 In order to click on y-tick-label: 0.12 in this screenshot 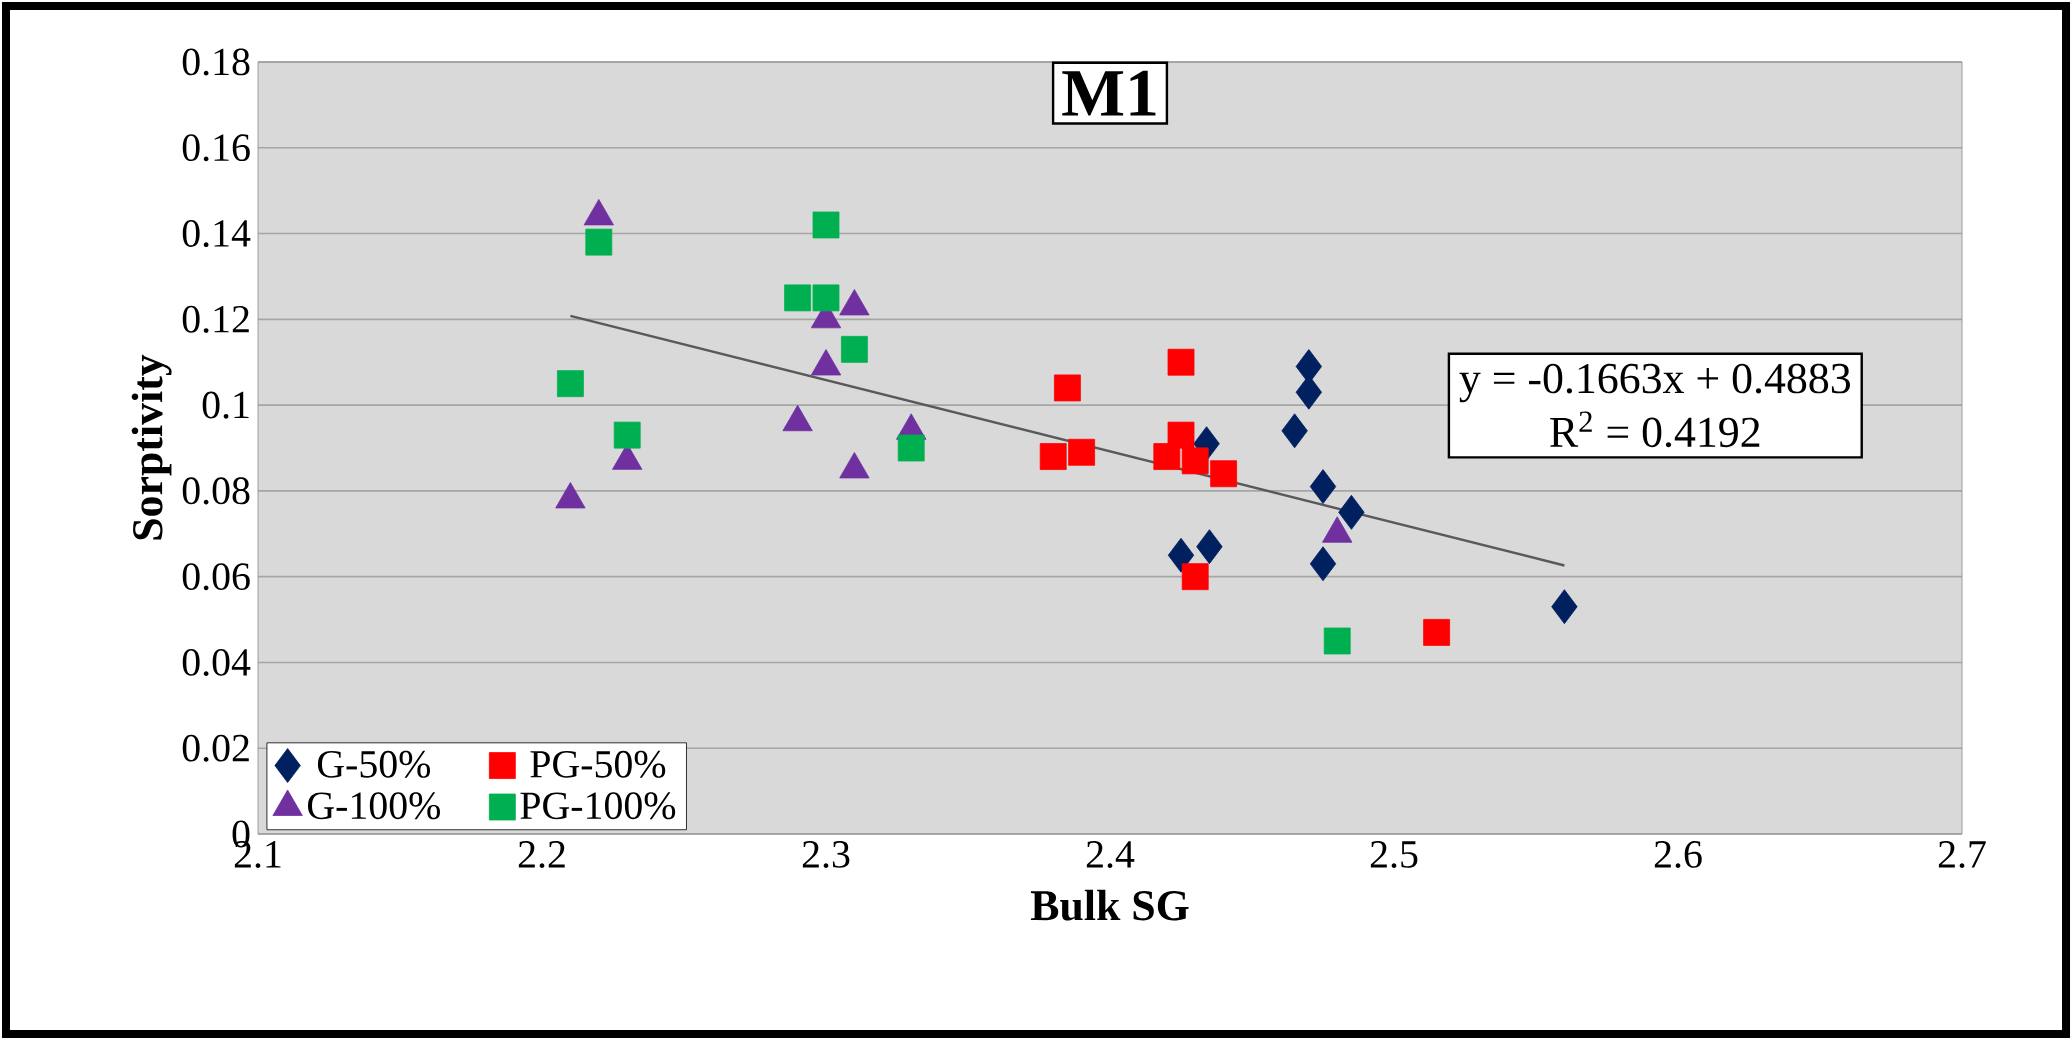, I will do `click(215, 319)`.